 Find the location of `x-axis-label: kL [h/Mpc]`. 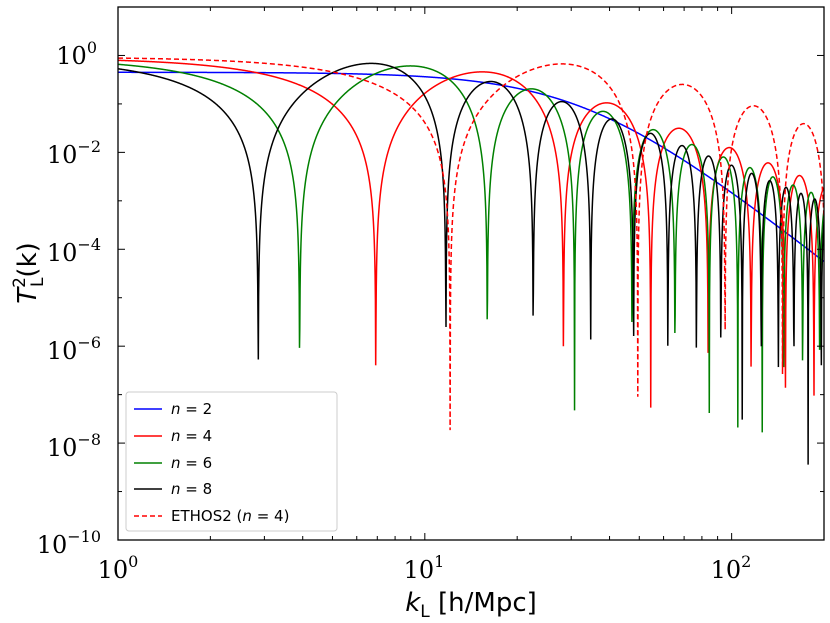

x-axis-label: kL [h/Mpc] is located at coordinates (471, 605).